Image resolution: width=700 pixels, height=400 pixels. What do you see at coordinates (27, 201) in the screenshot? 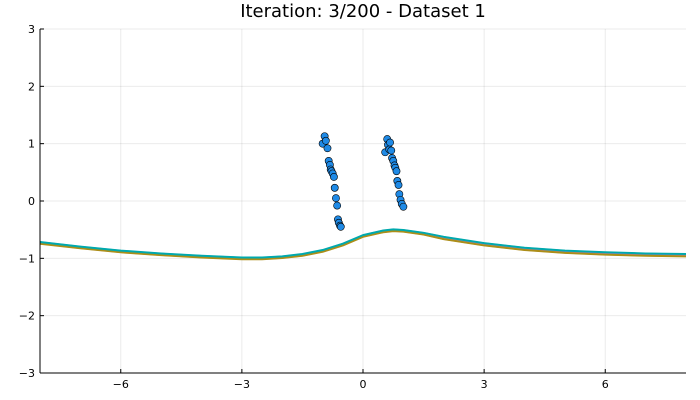
I see `y-tick-labels: −3 −2 −1 0 1 2 3` at bounding box center [27, 201].